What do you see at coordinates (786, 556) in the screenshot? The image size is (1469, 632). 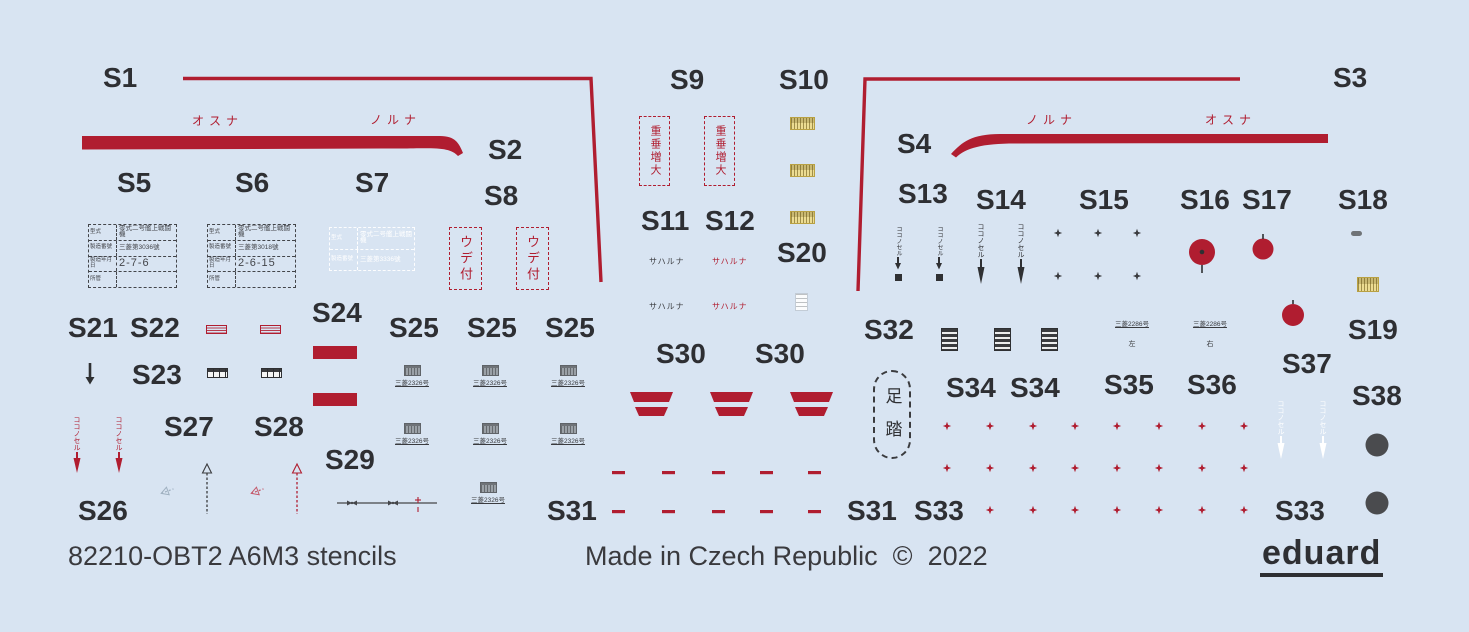 I see `made-in-text: Made in Czech Republic © 2022` at bounding box center [786, 556].